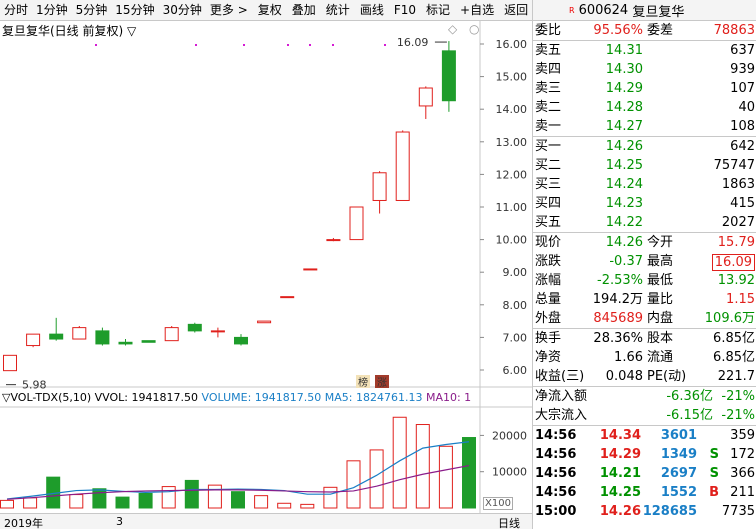 This screenshot has height=529, width=756. I want to click on draw-line-button: 画线, so click(371, 9).